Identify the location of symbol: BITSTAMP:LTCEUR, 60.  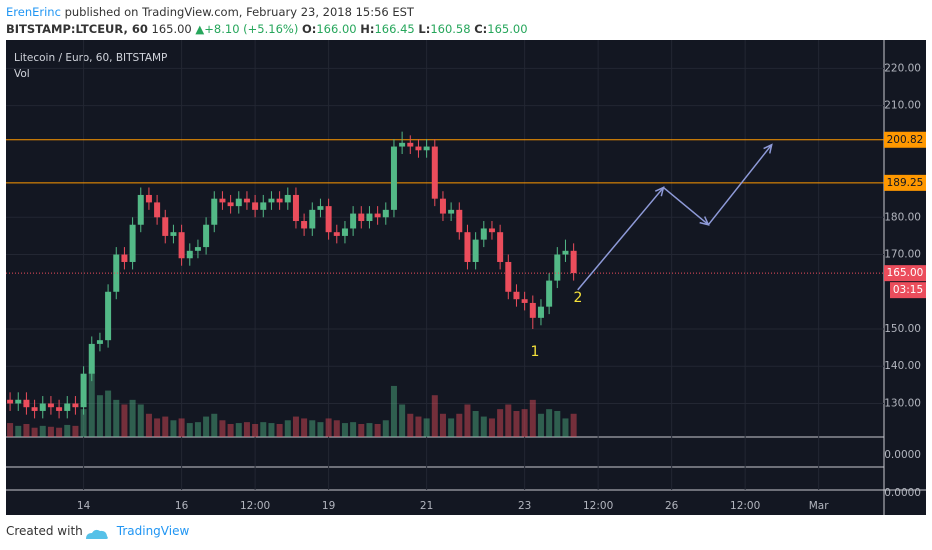
(77, 29).